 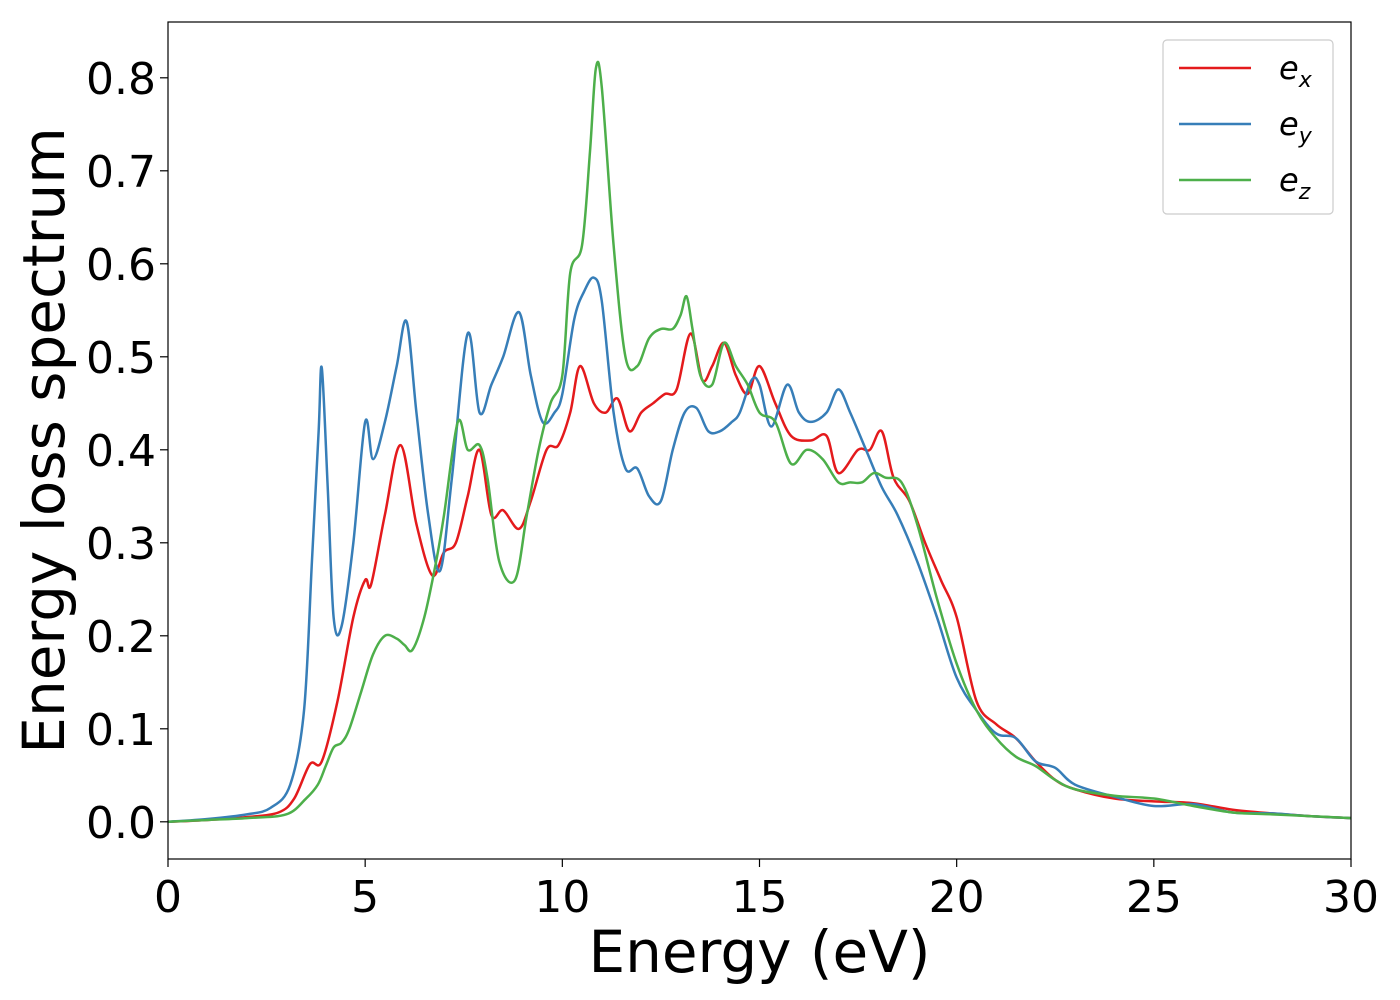 I want to click on x-tick-label: 5, so click(x=365, y=897).